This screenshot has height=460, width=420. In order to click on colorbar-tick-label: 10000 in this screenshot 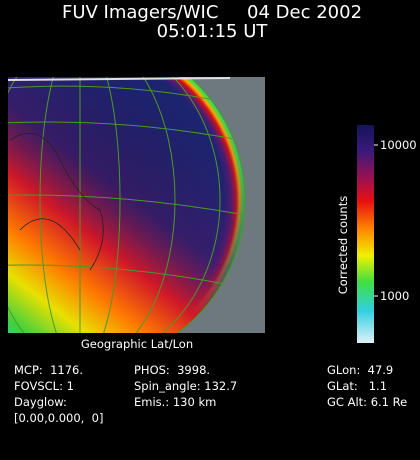, I will do `click(398, 145)`.